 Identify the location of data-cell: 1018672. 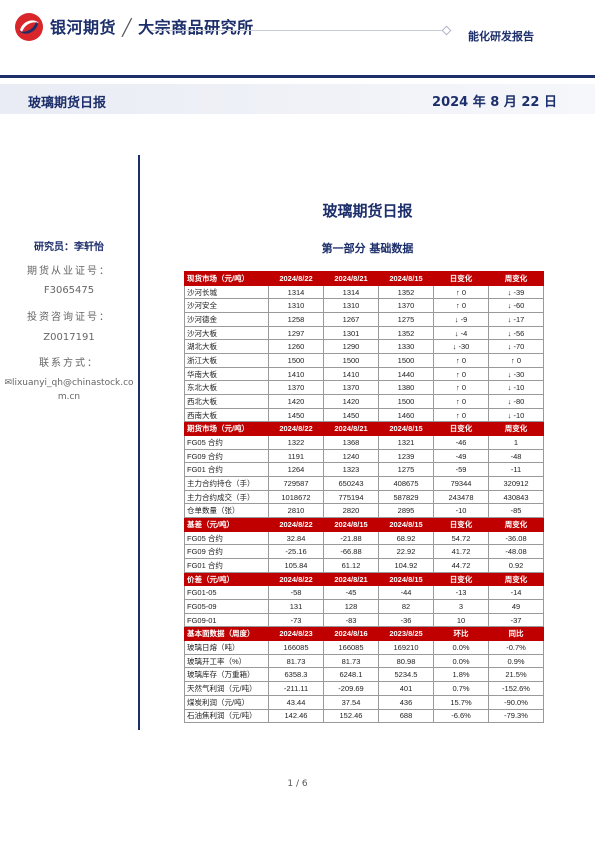
(296, 497).